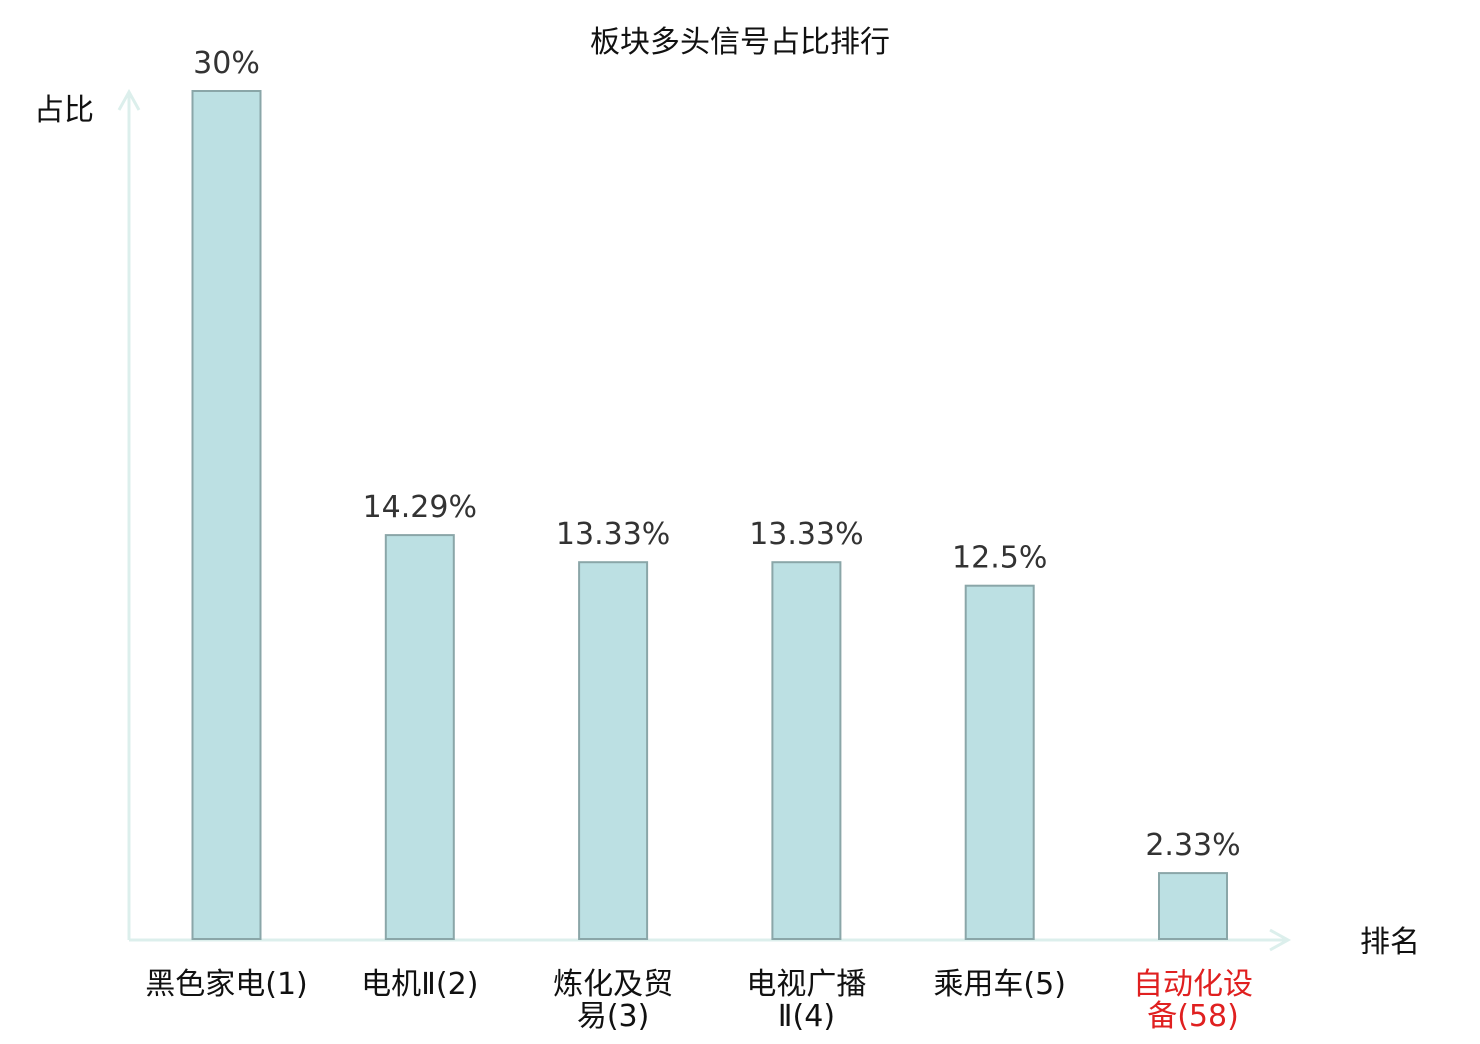 This screenshot has width=1480, height=1044. What do you see at coordinates (806, 1016) in the screenshot?
I see `category-label: Ⅱ(4)` at bounding box center [806, 1016].